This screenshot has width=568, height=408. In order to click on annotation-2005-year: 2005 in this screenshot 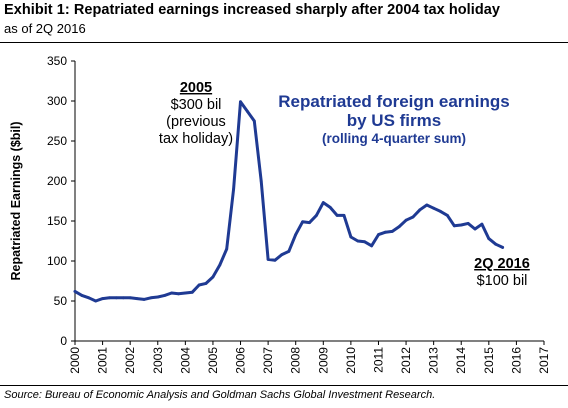, I will do `click(196, 88)`.